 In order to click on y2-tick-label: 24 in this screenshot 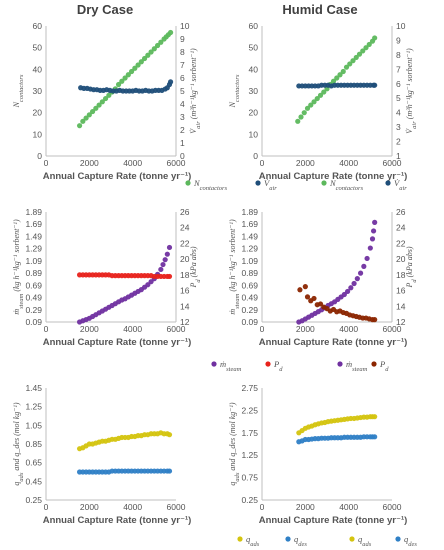, I will do `click(401, 228)`.